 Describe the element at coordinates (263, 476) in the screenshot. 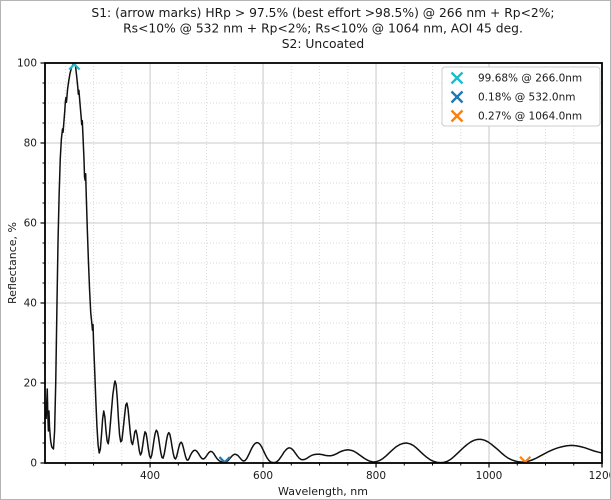

I see `x-tick-label: 600` at that location.